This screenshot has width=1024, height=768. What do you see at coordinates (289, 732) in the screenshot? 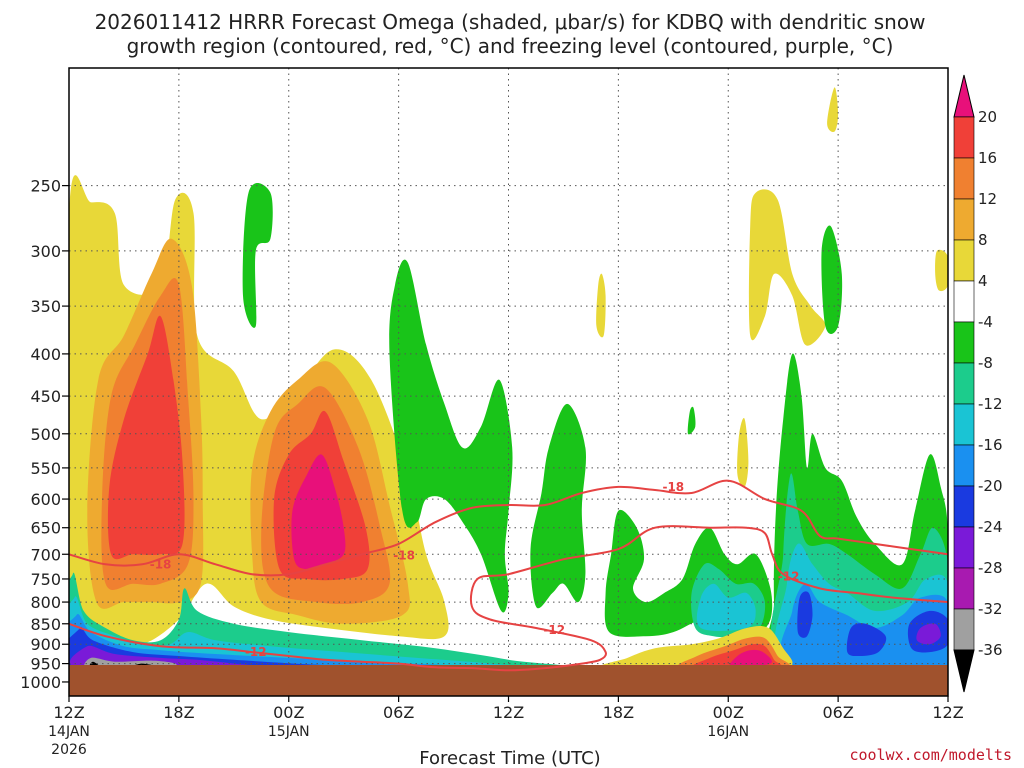
I see `x-date-label: 15JAN` at bounding box center [289, 732].